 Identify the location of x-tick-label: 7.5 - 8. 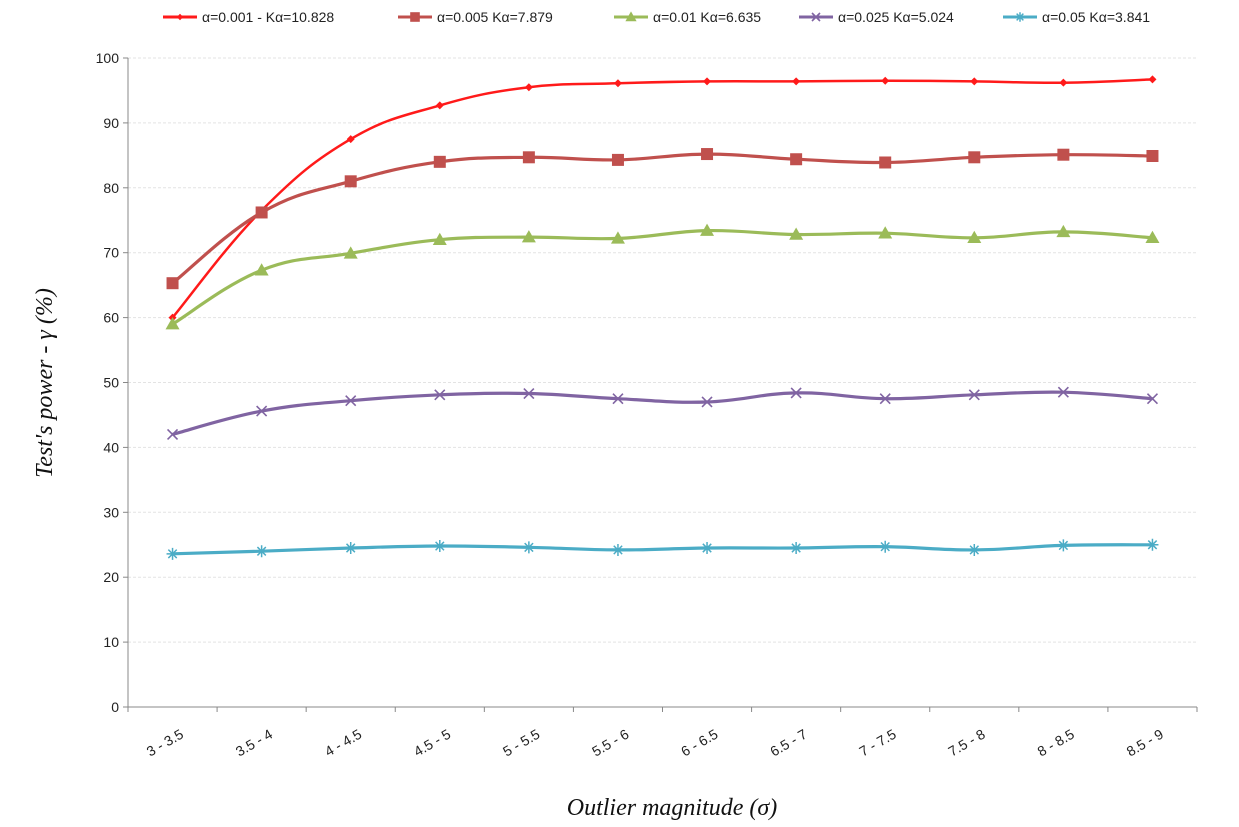
(966, 743).